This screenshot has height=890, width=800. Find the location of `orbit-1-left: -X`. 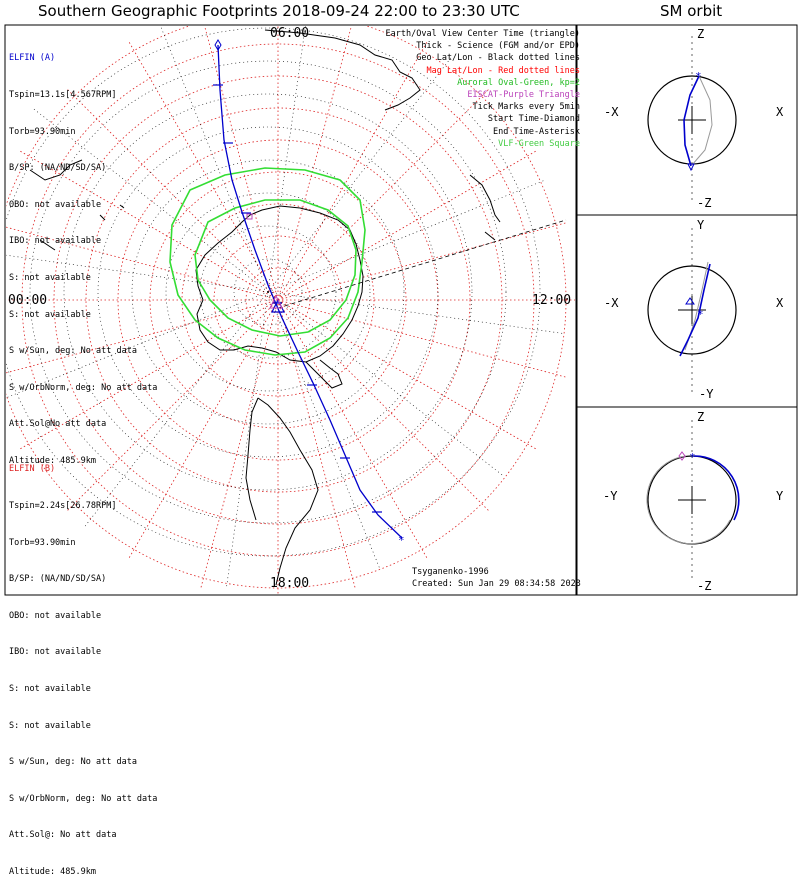

orbit-1-left: -X is located at coordinates (611, 112).